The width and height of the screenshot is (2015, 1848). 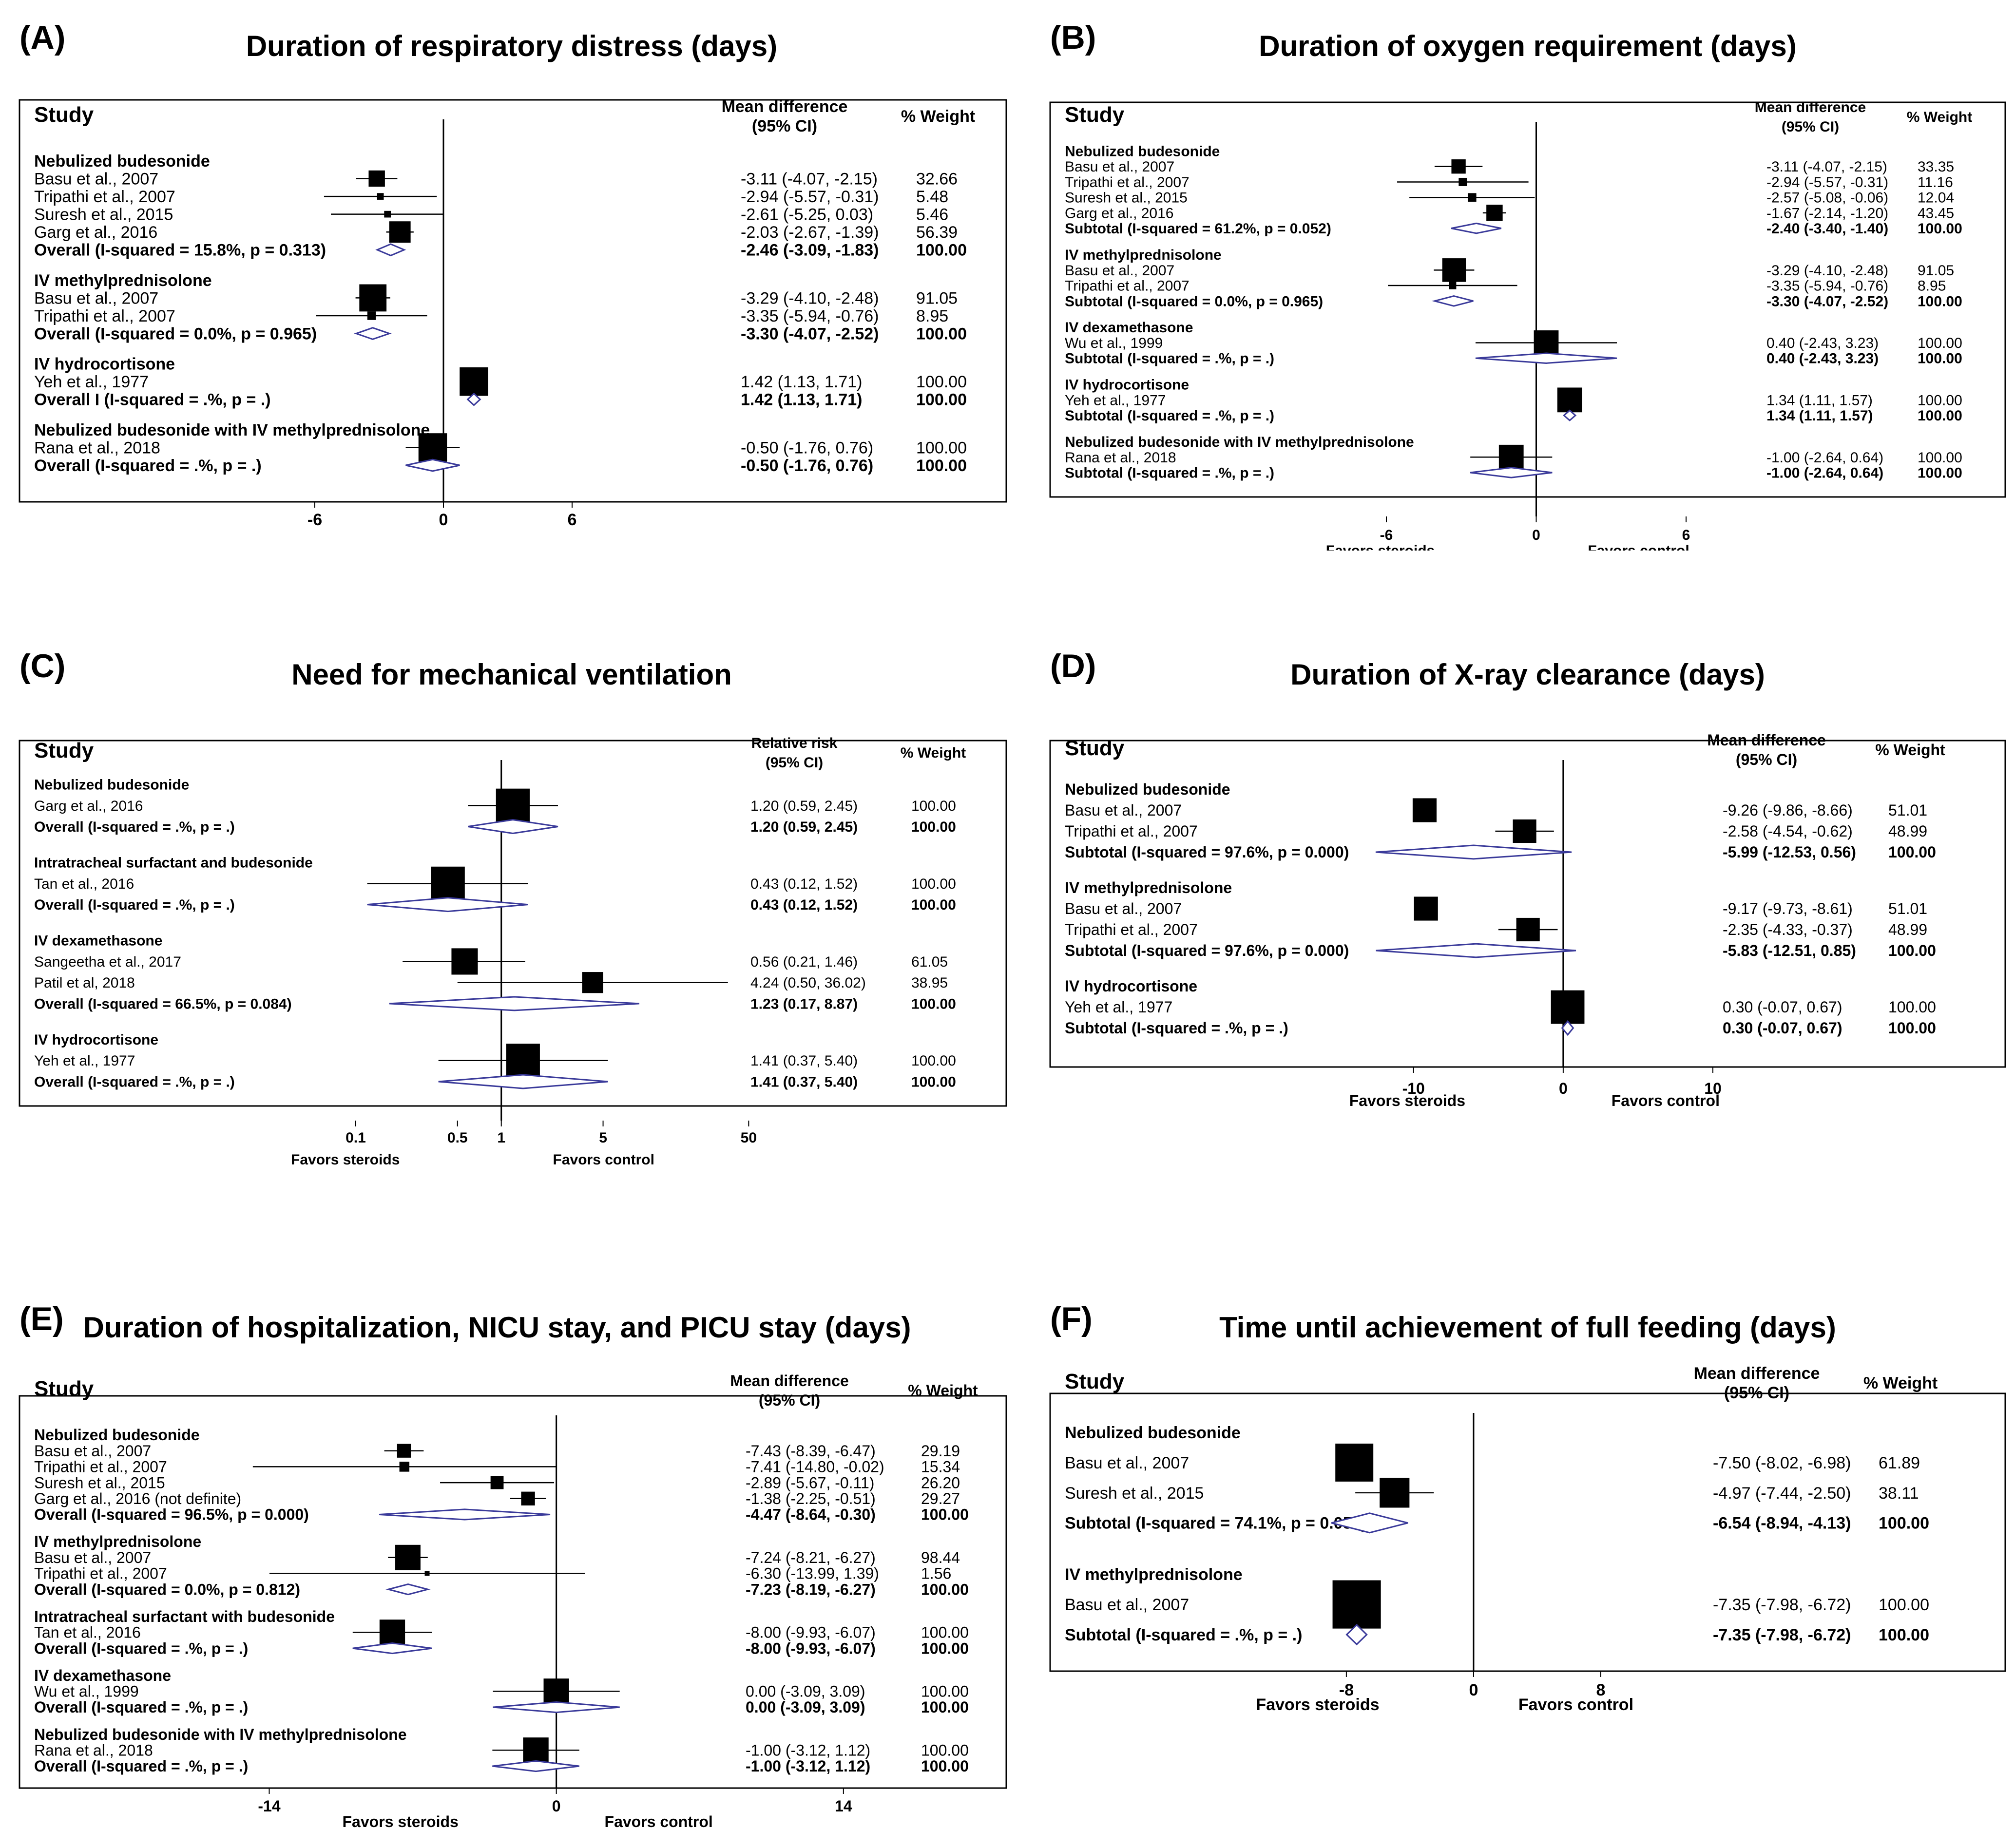 I want to click on pooled-label: Subtotal (I-squared = 0.0%, p = 0.965), so click(x=1194, y=301).